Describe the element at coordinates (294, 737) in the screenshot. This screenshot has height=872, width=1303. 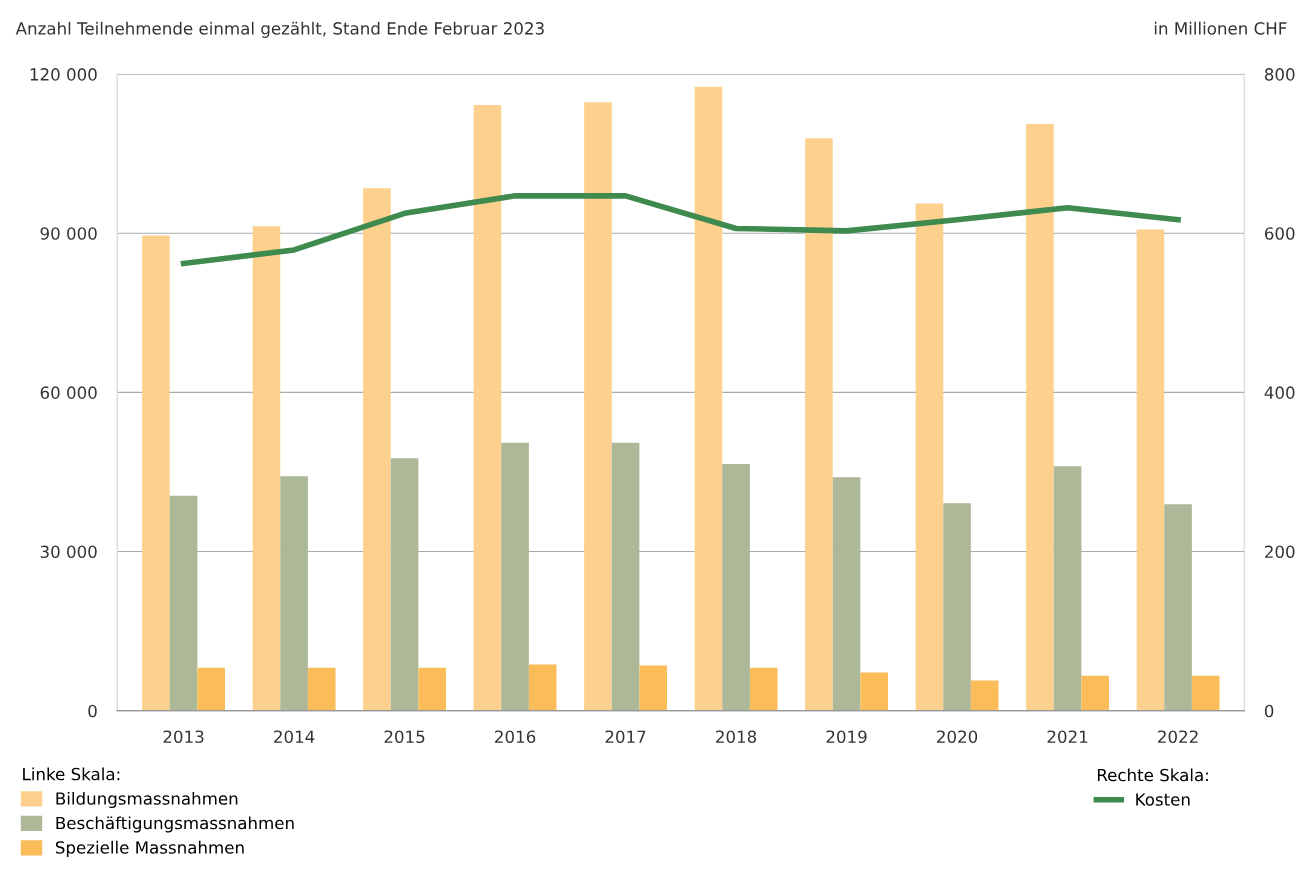
I see `x-tick-label: 2014` at that location.